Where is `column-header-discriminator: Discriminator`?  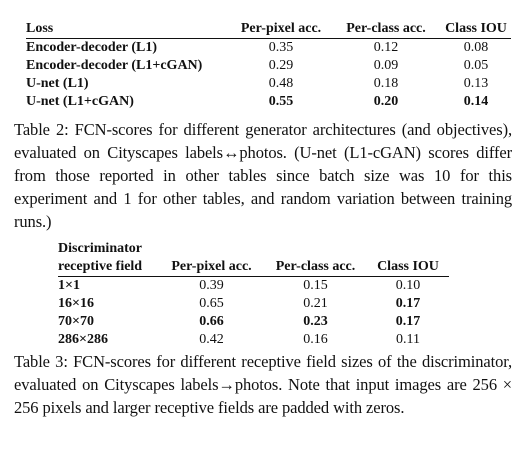 column-header-discriminator: Discriminator is located at coordinates (100, 248).